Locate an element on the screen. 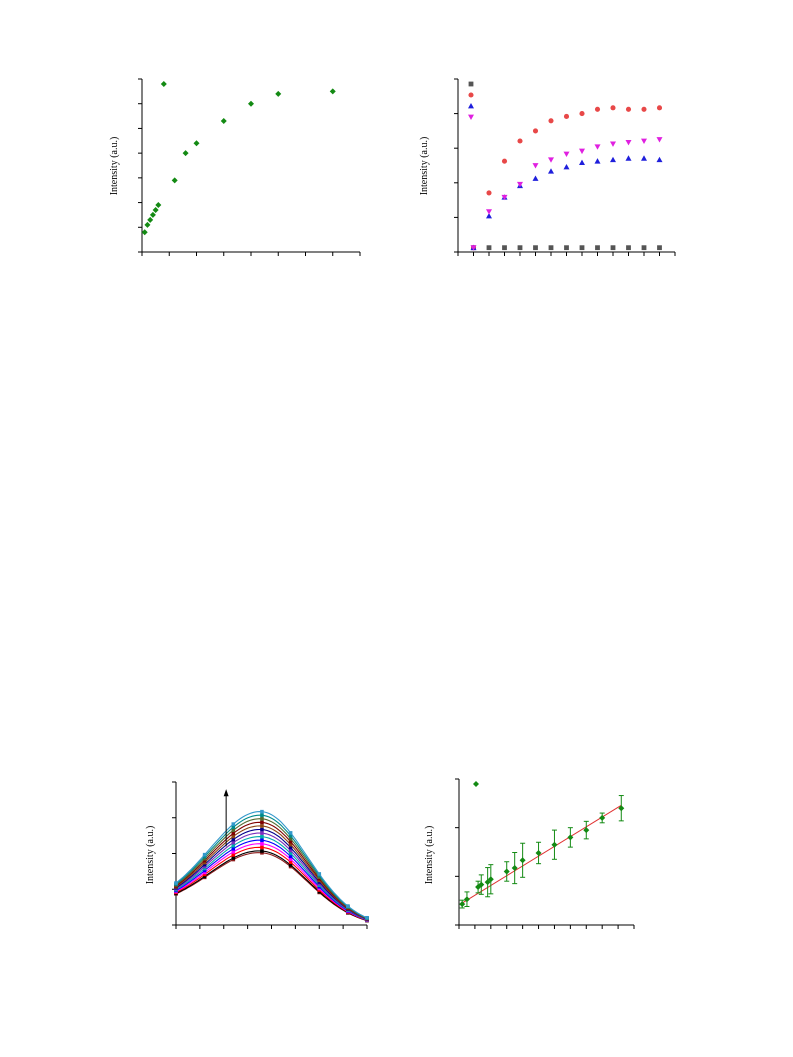 This screenshot has width=793, height=1057. plot-c: Intensity (a.u.) is located at coordinates (257, 855).